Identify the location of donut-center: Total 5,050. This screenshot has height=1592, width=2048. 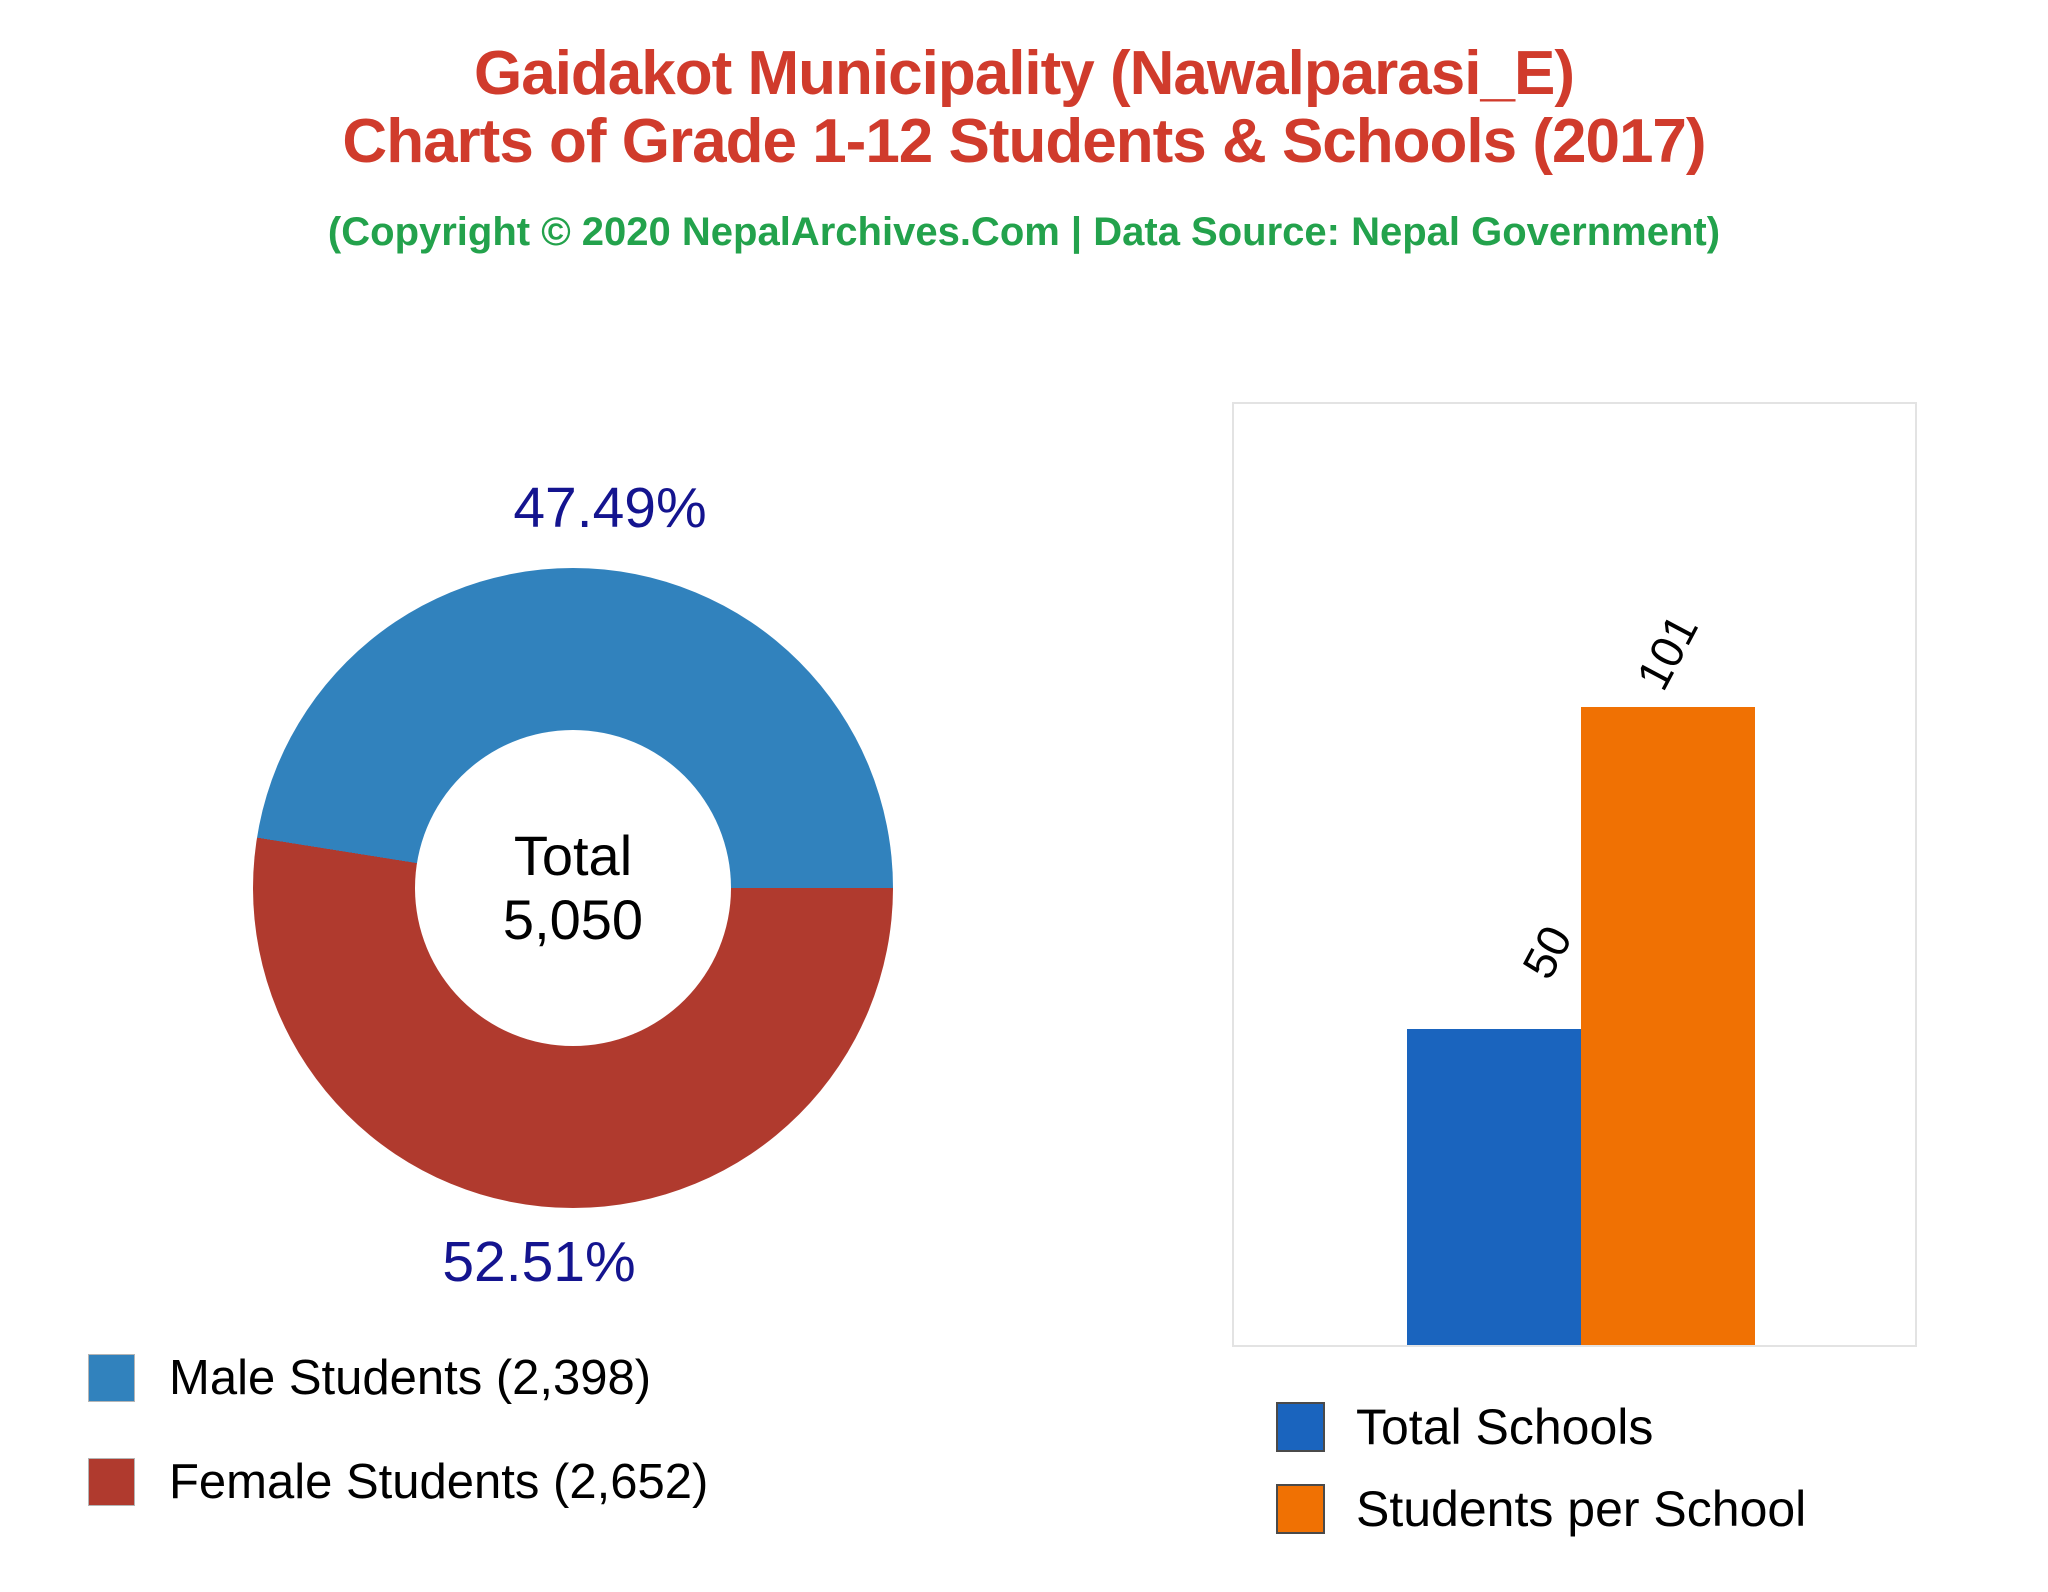
(573, 888).